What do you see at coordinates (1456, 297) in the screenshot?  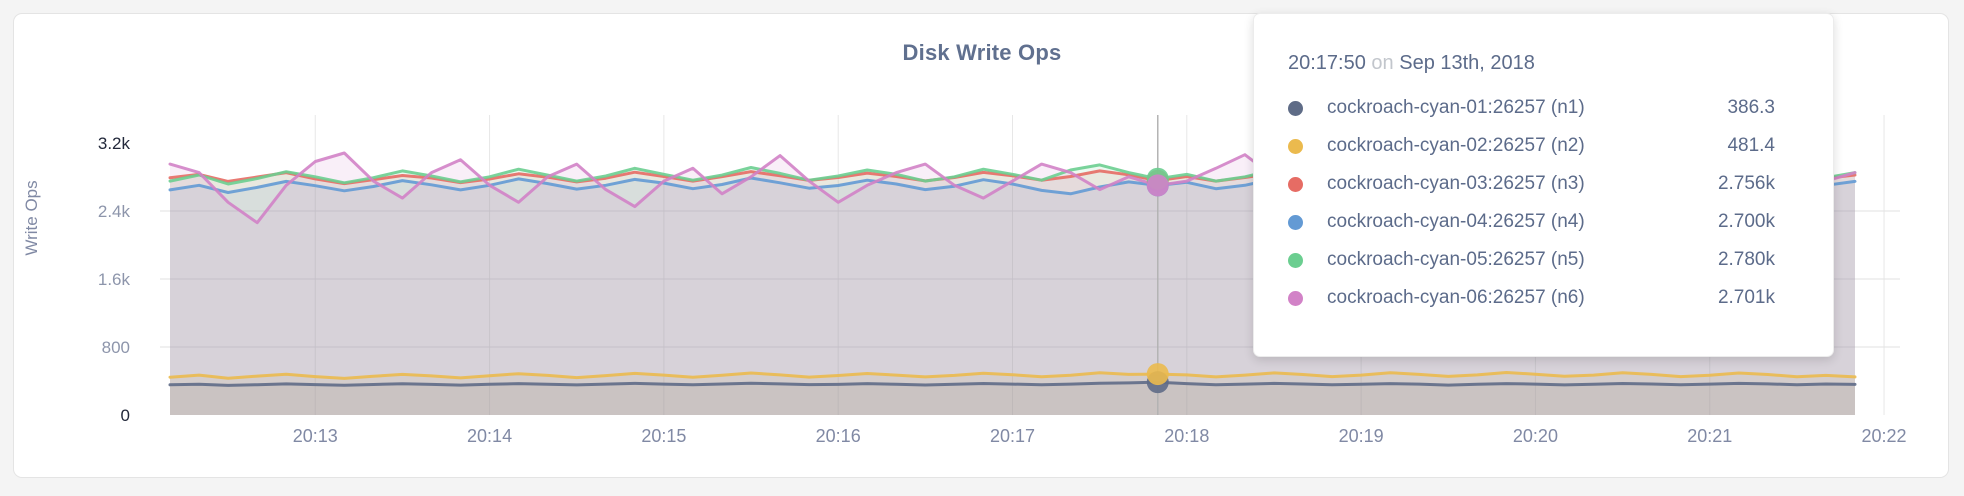 I see `tooltip-series-name: cockroach-cyan-06:26257 (n6)` at bounding box center [1456, 297].